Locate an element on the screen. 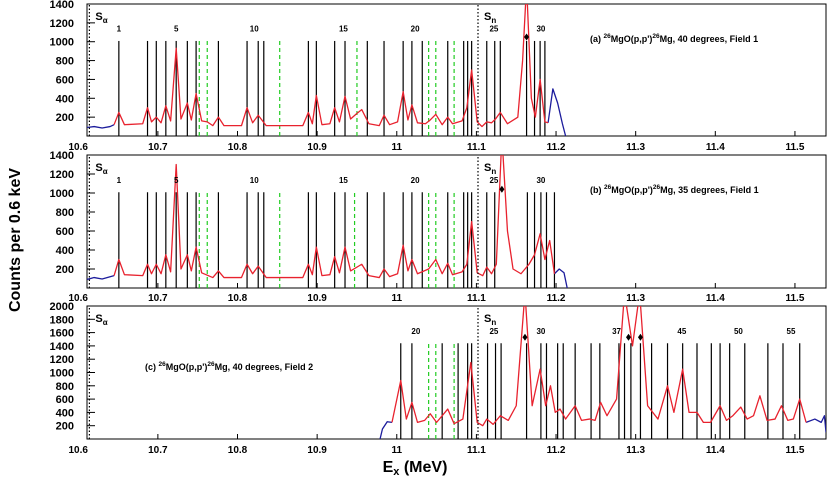  subscript: x is located at coordinates (396, 472).